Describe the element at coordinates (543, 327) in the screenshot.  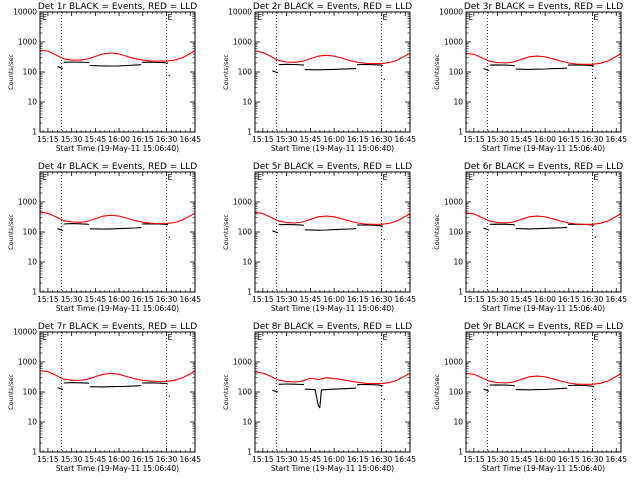
I see `panel-title: Det 9r BLACK = Events, RED = LLD` at that location.